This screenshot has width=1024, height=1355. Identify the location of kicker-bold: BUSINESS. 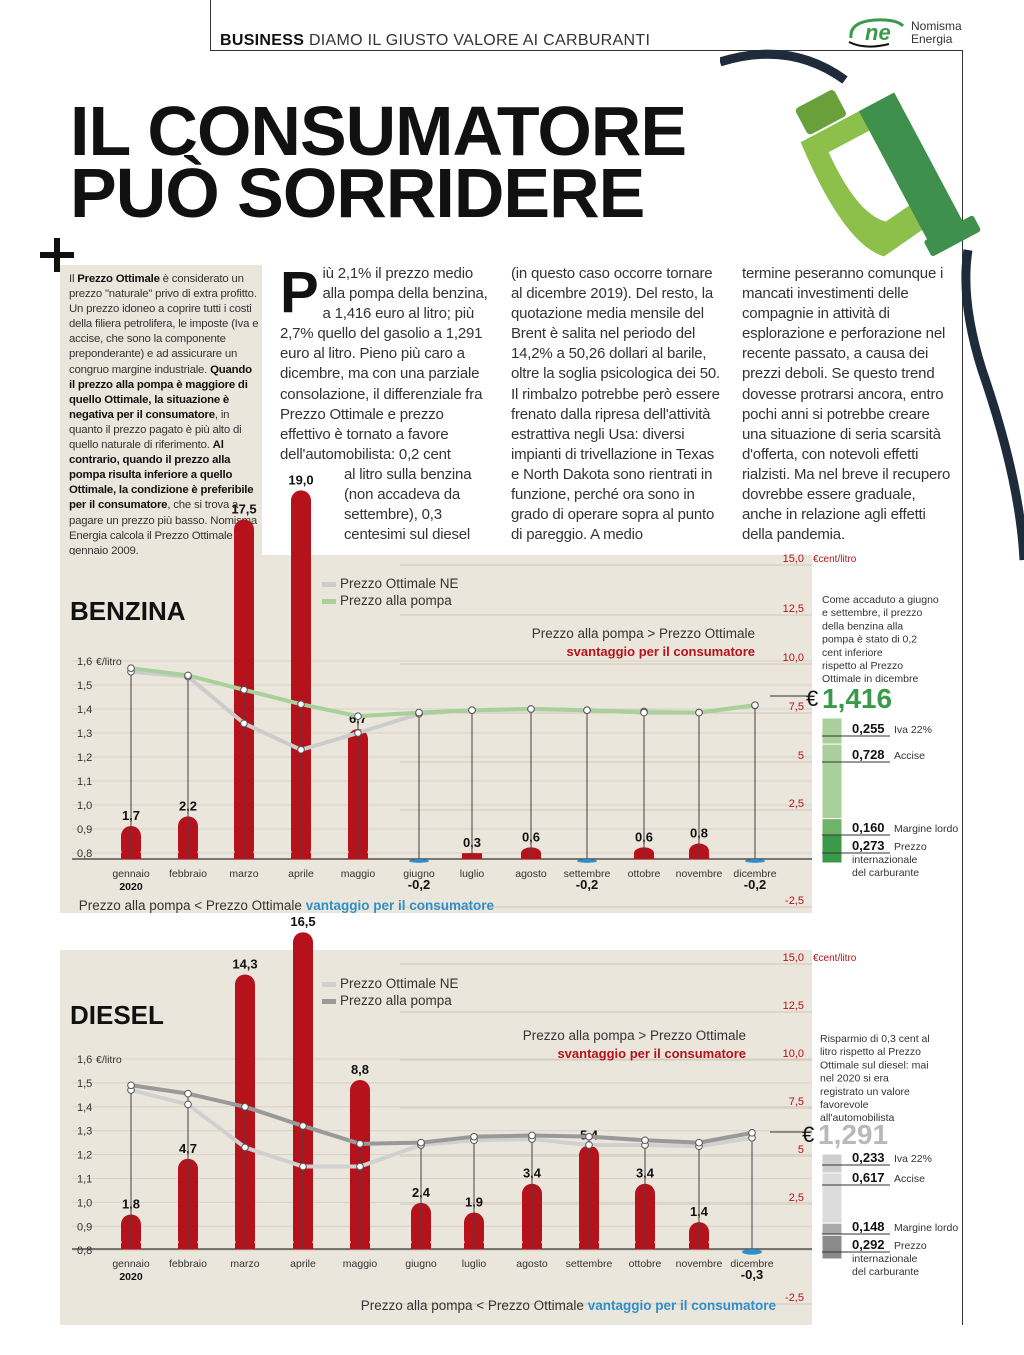
(262, 40).